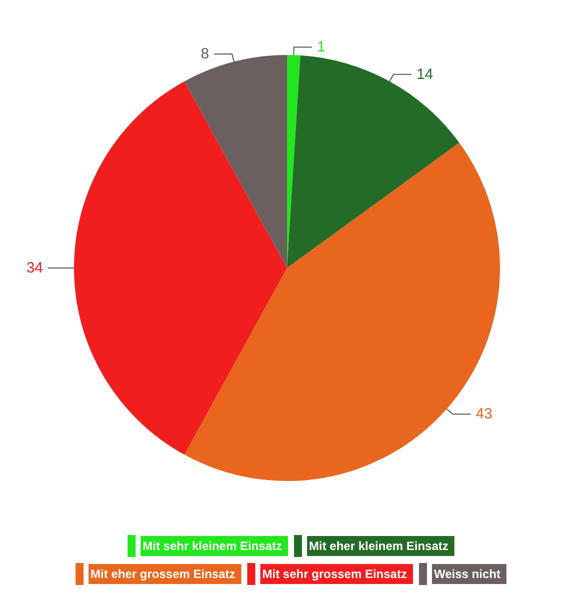  Describe the element at coordinates (34, 268) in the screenshot. I see `data-label: 34` at that location.